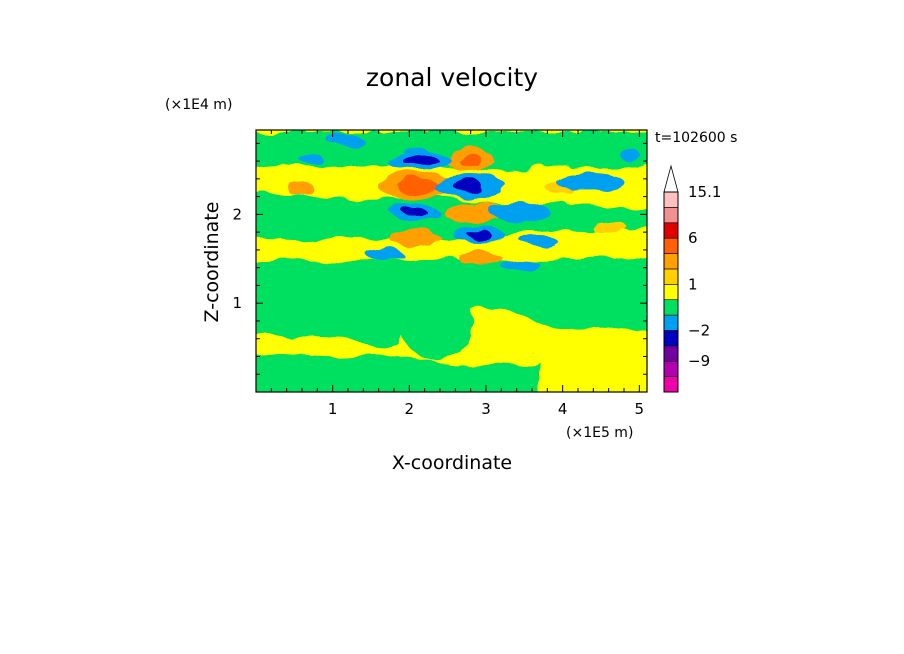 The width and height of the screenshot is (904, 654). I want to click on y-axis-label: Z-coordinate, so click(212, 262).